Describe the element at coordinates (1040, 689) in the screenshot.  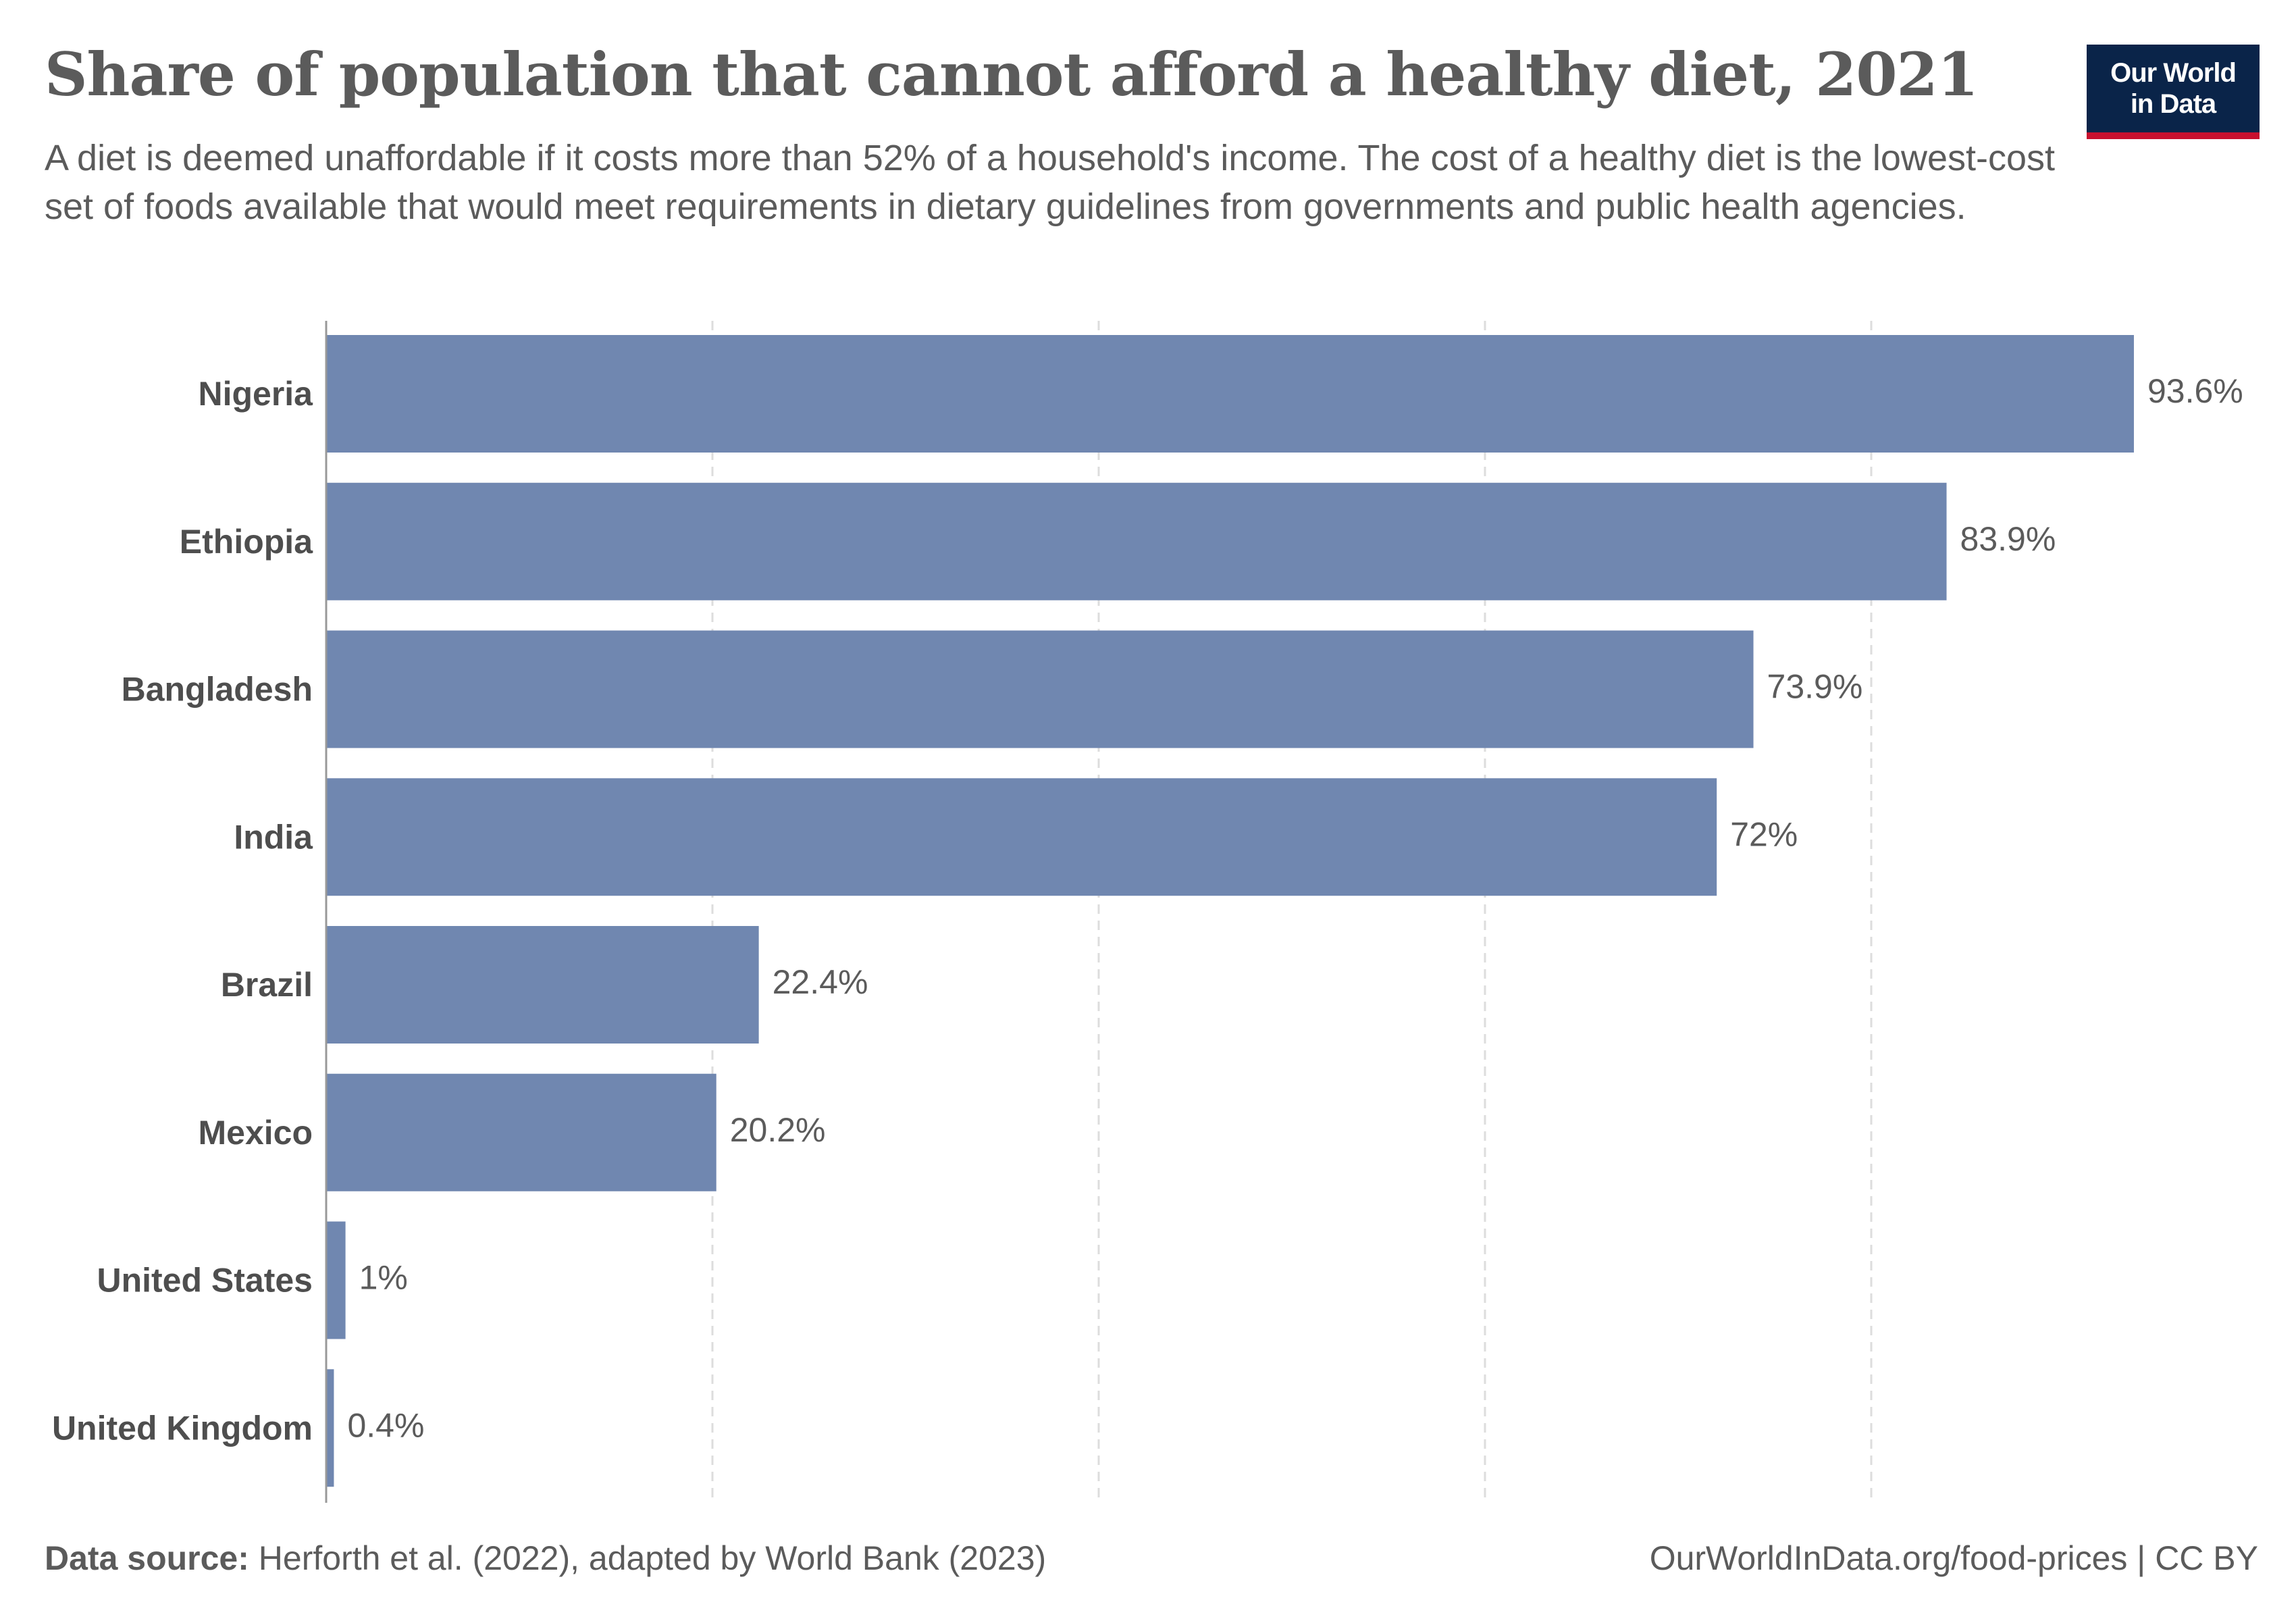
I see `bar-bangladesh` at that location.